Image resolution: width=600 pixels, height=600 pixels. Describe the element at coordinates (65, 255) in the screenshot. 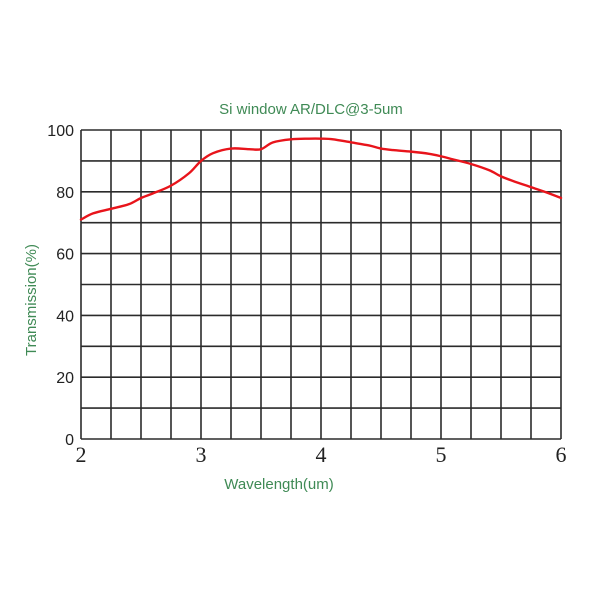

I see `y-tick-label: 60` at that location.